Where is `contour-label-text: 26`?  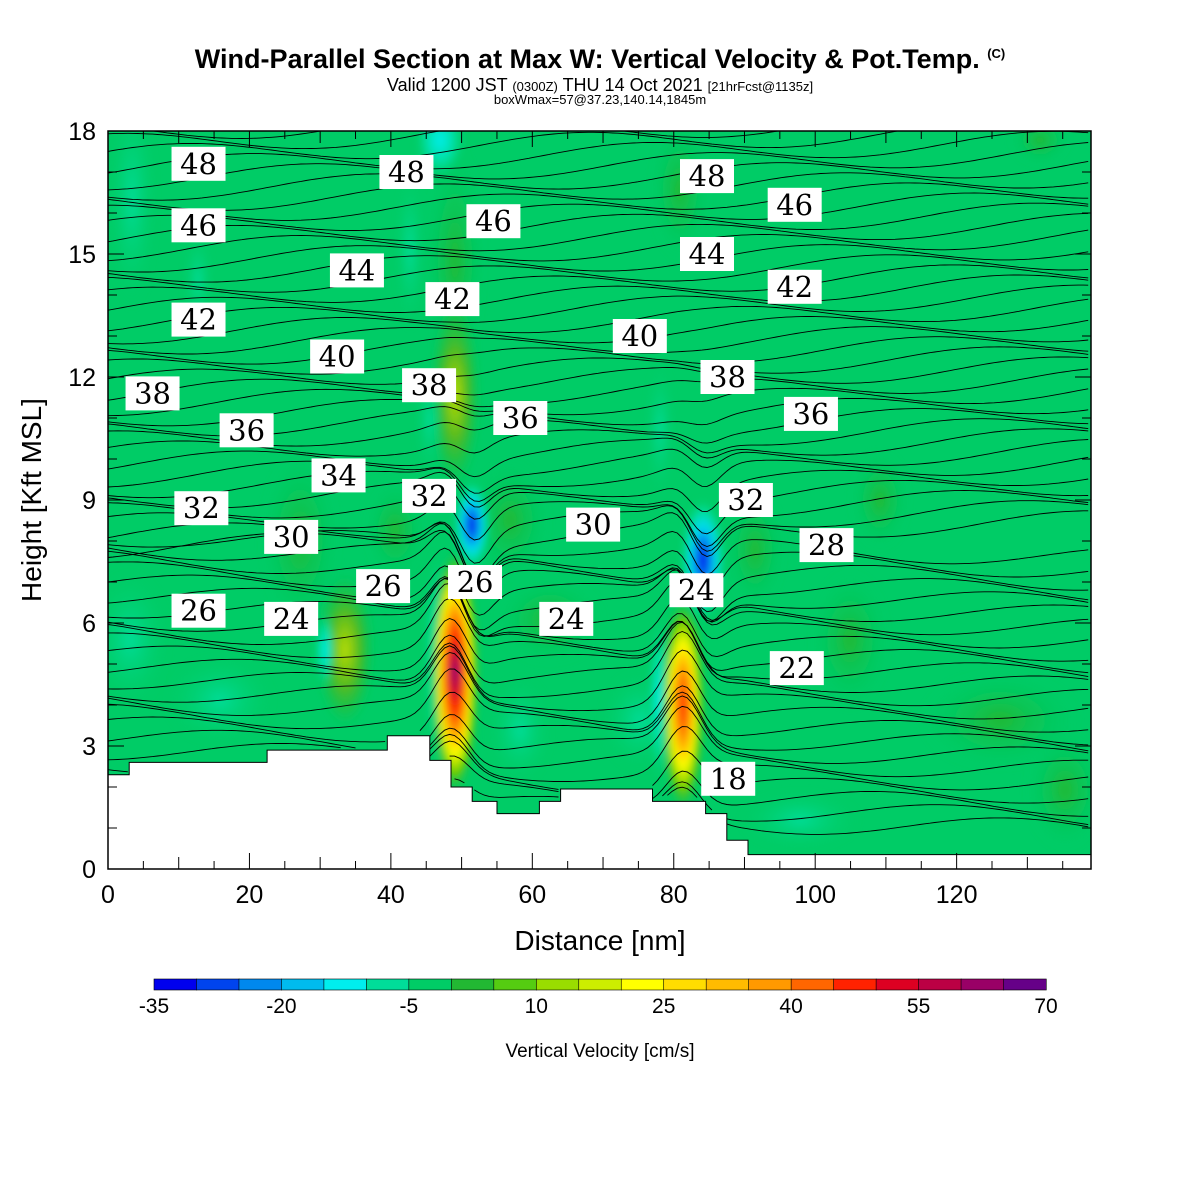 contour-label-text: 26 is located at coordinates (198, 611).